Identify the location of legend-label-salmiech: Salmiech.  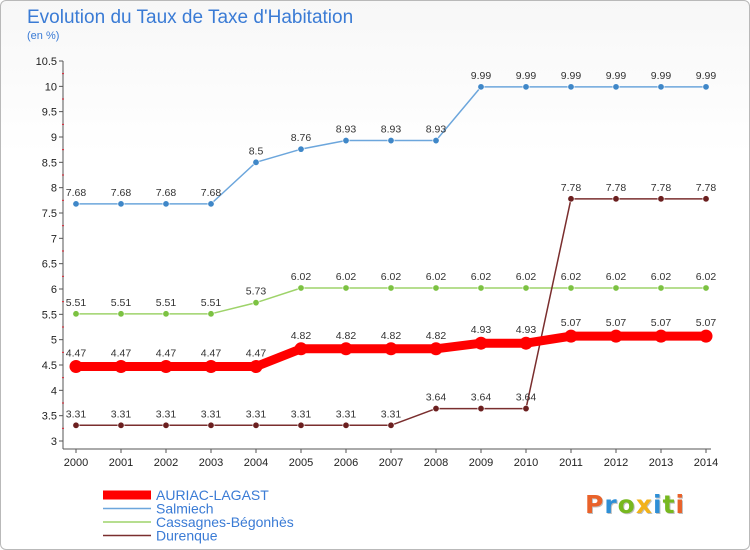
(185, 509).